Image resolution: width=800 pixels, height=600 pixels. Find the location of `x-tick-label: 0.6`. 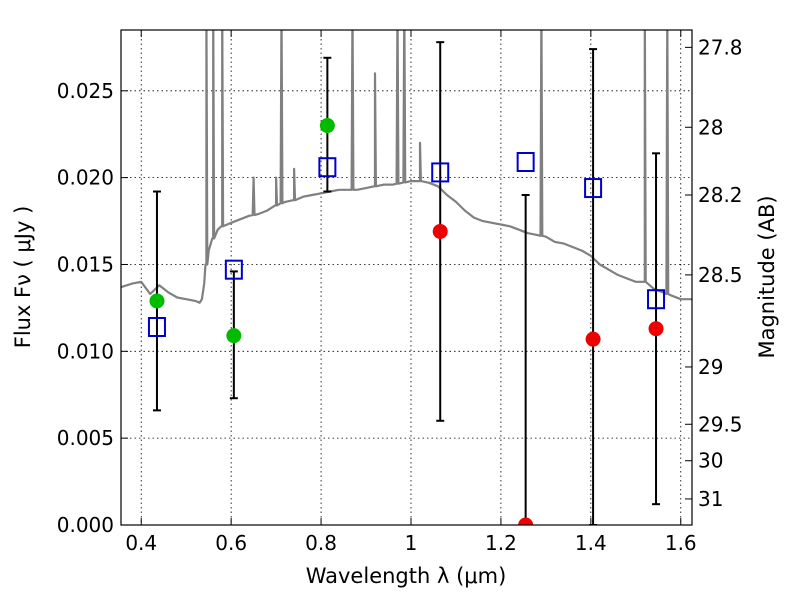

x-tick-label: 0.6 is located at coordinates (231, 543).